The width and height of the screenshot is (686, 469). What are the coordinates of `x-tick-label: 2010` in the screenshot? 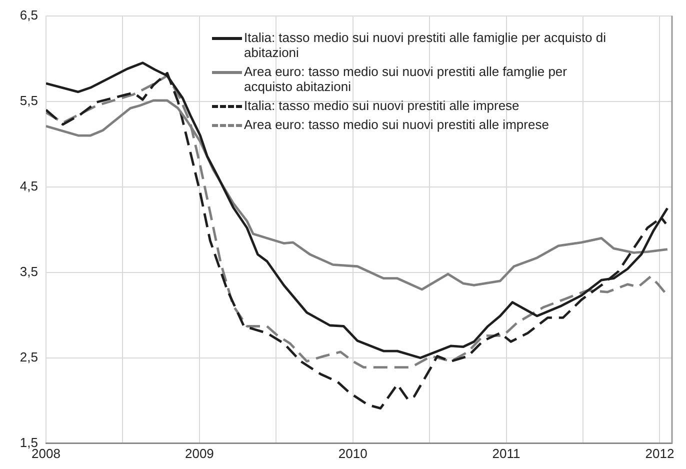 It's located at (353, 453).